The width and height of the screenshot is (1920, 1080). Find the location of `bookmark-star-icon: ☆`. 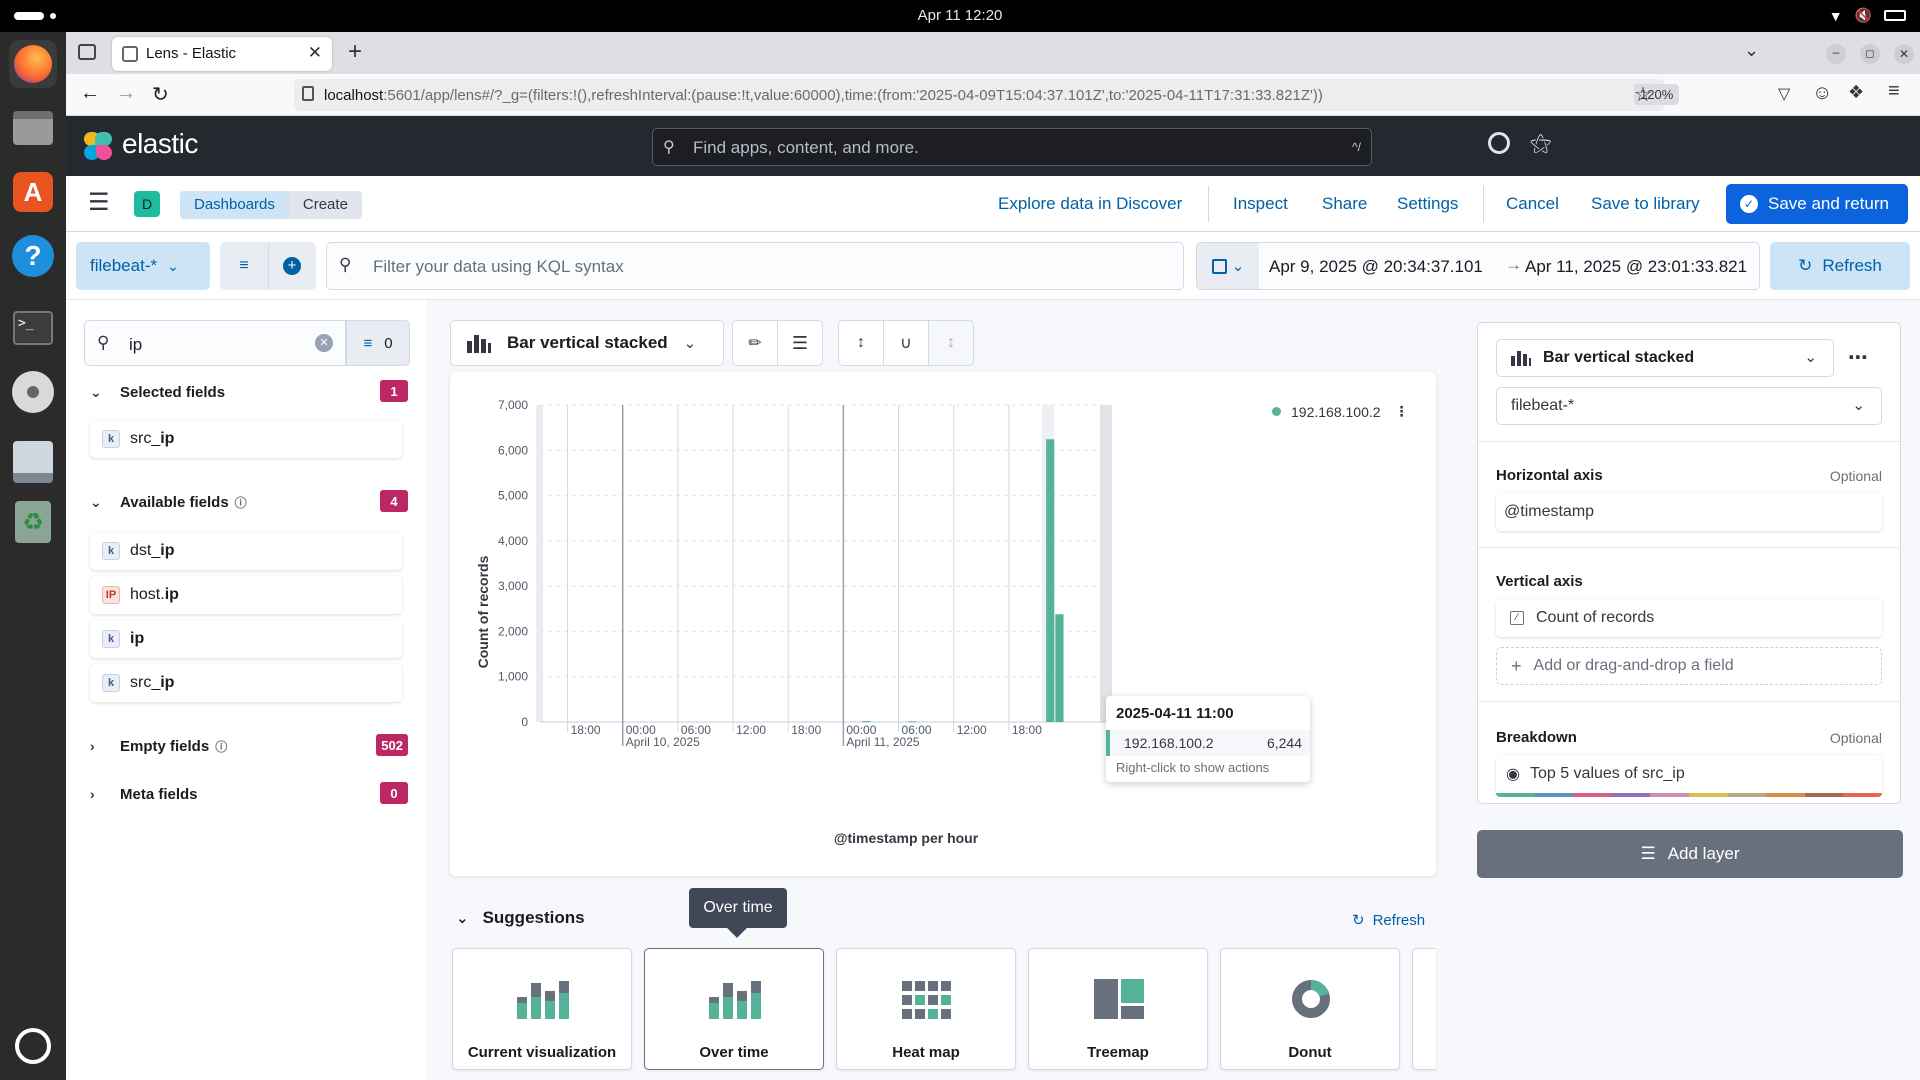

bookmark-star-icon: ☆ is located at coordinates (1643, 95).